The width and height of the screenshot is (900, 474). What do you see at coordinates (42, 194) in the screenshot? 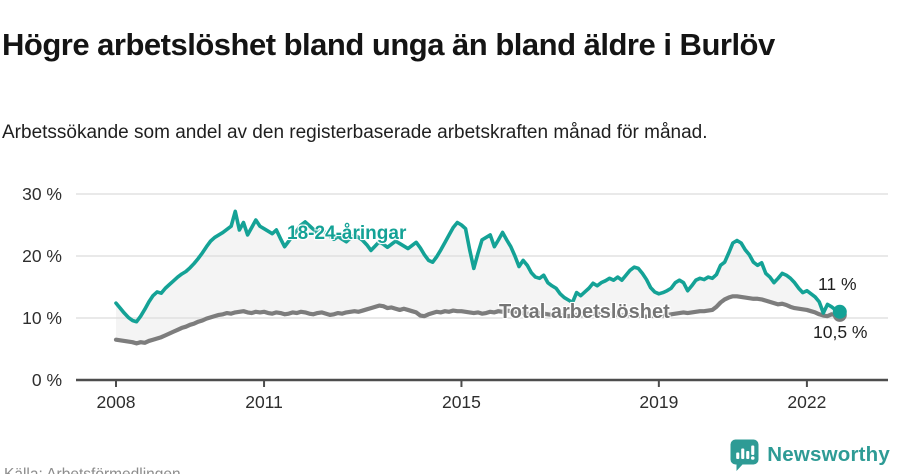
I see `svg-text: 30 %` at bounding box center [42, 194].